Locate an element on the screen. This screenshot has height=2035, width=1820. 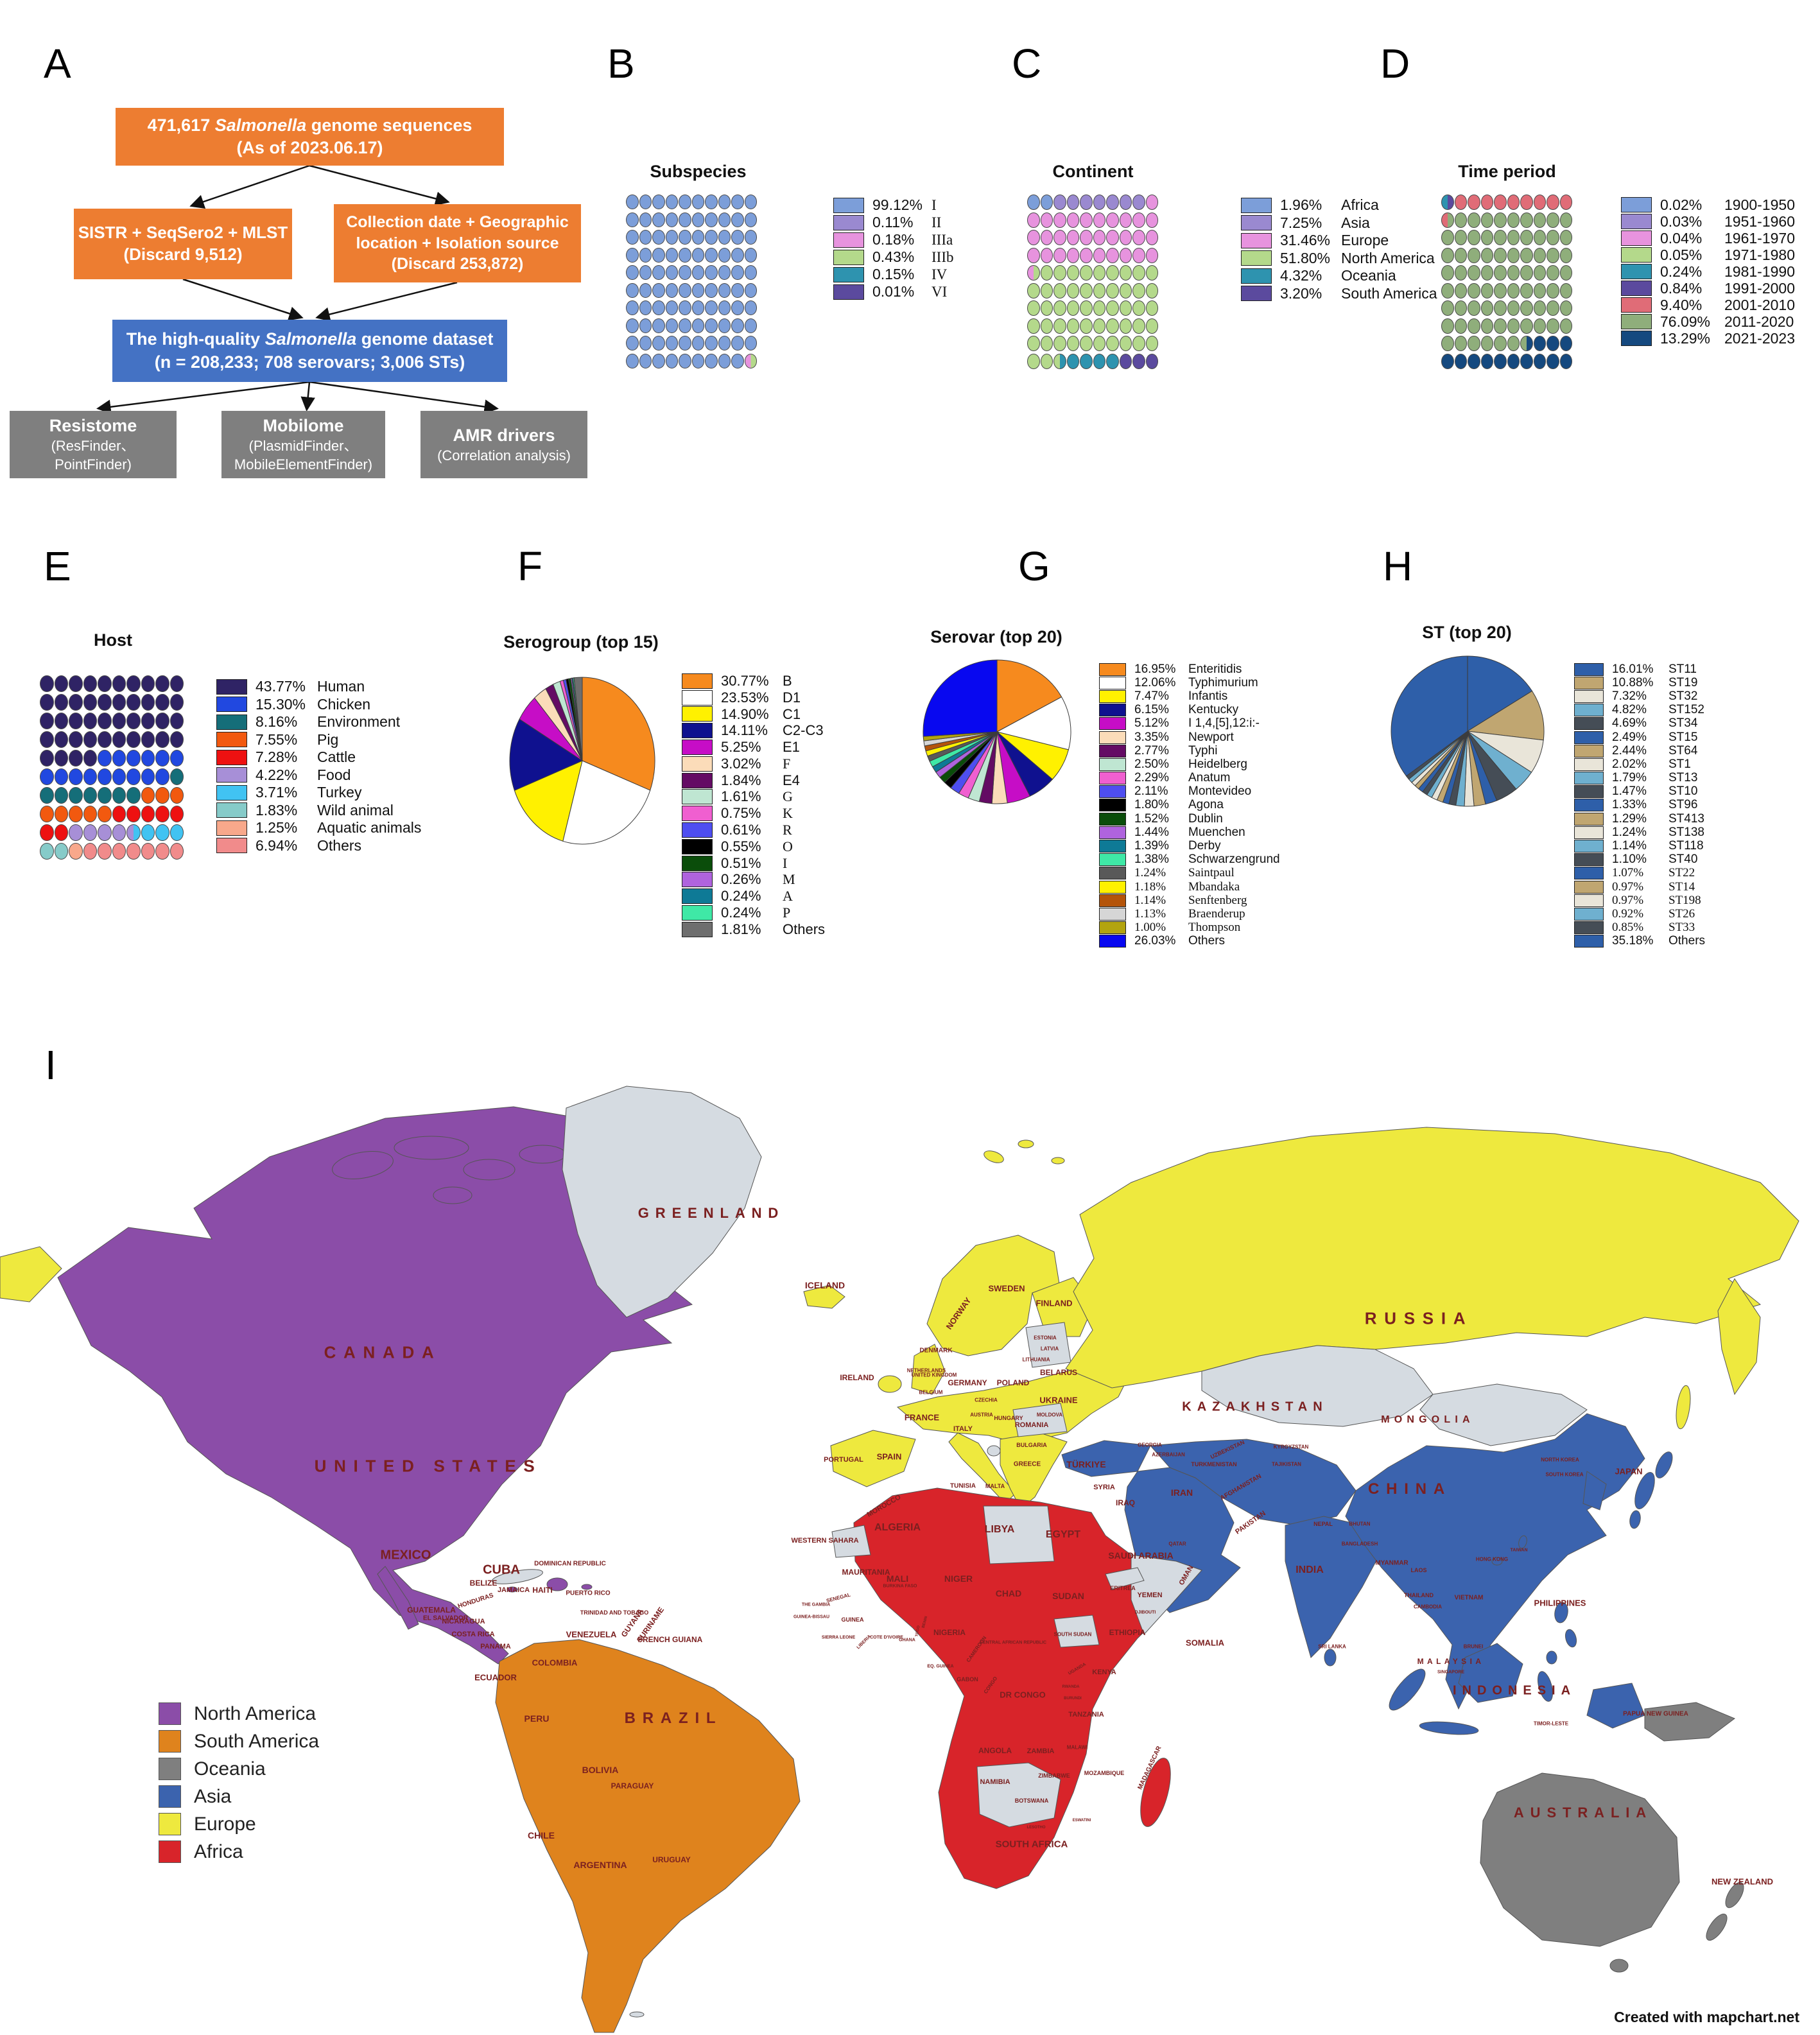
country-taiwan is located at coordinates (1522, 1542).